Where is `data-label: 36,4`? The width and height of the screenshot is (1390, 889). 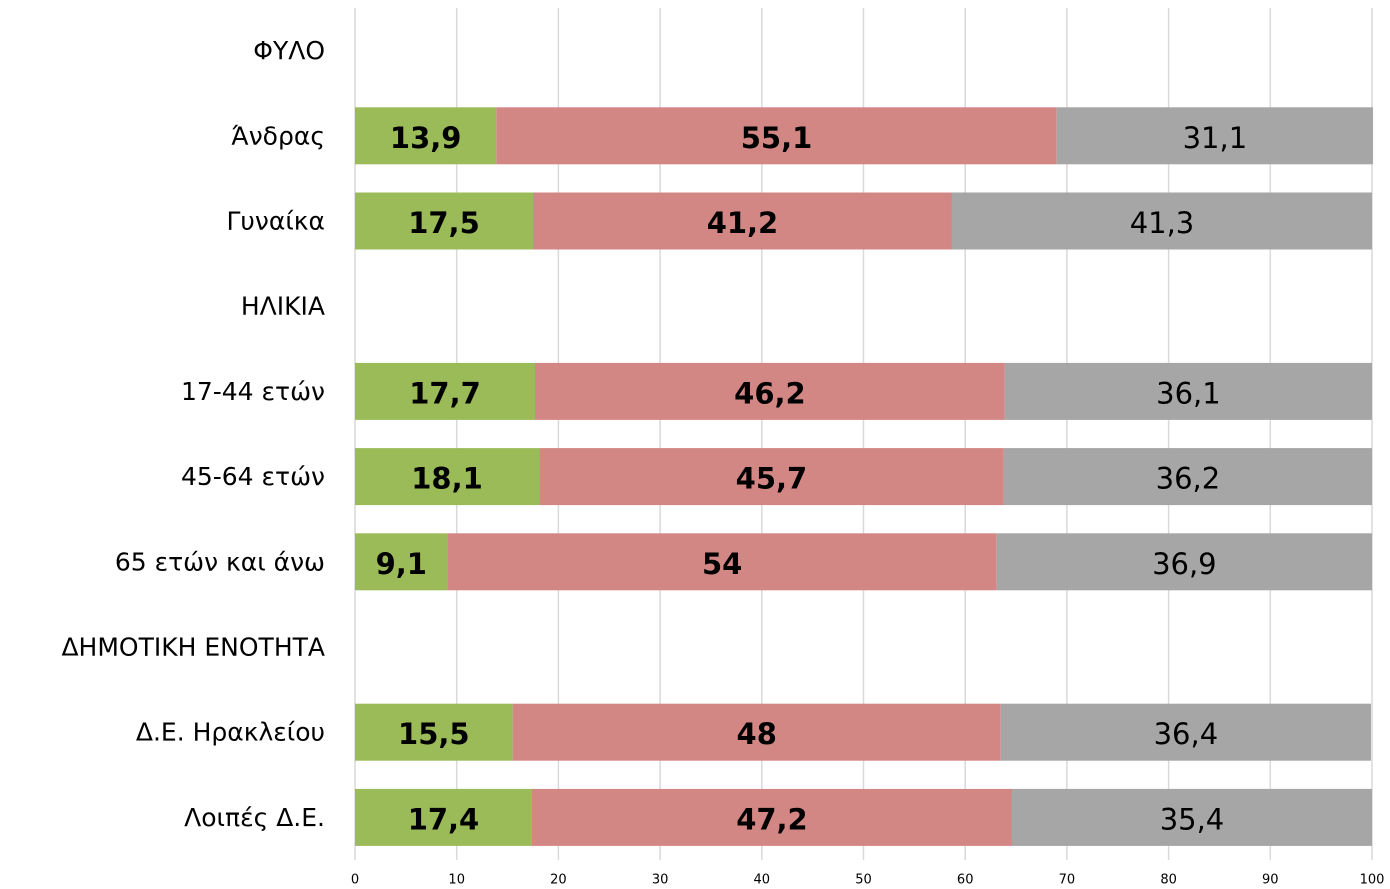
data-label: 36,4 is located at coordinates (1186, 734).